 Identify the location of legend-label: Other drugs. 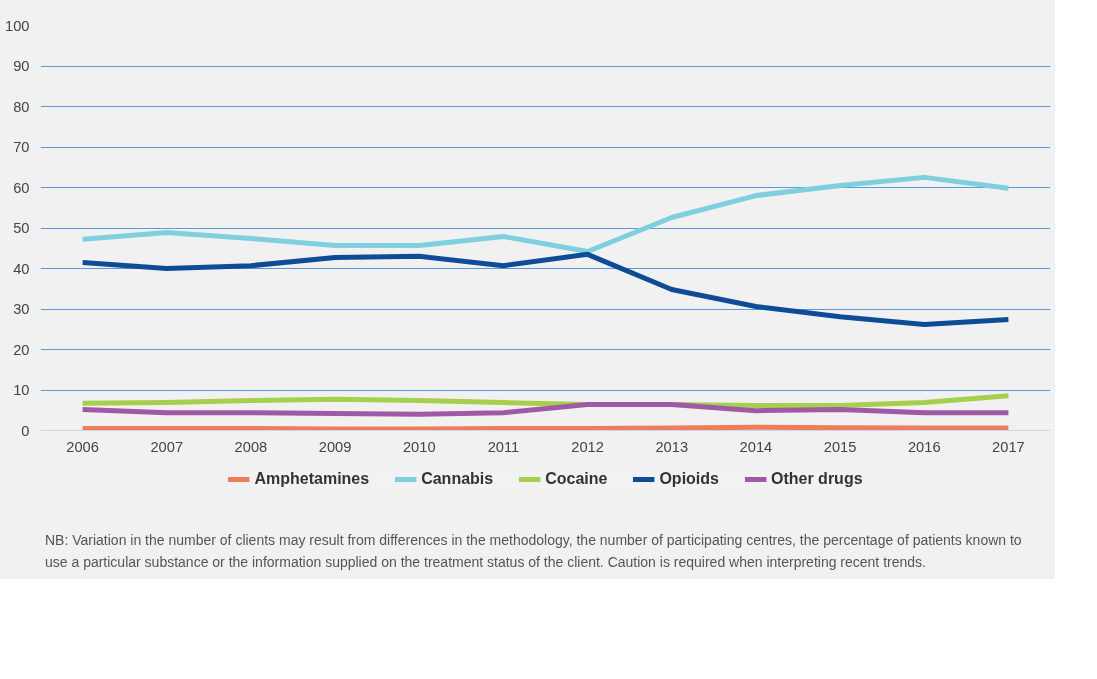
(816, 479).